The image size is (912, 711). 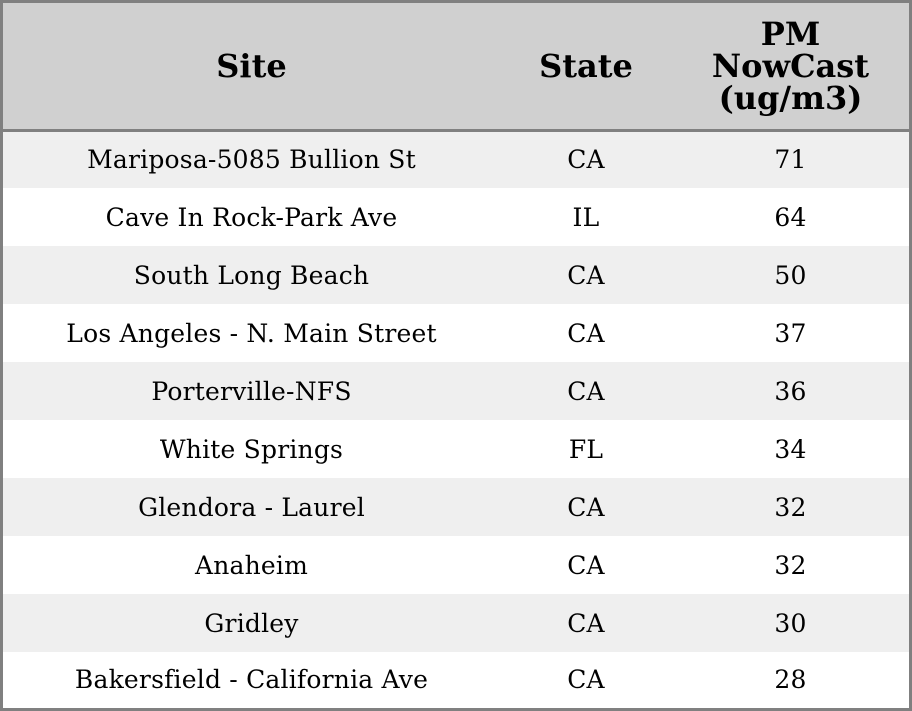 What do you see at coordinates (251, 217) in the screenshot?
I see `cell-site: Cave In Rock-Park Ave` at bounding box center [251, 217].